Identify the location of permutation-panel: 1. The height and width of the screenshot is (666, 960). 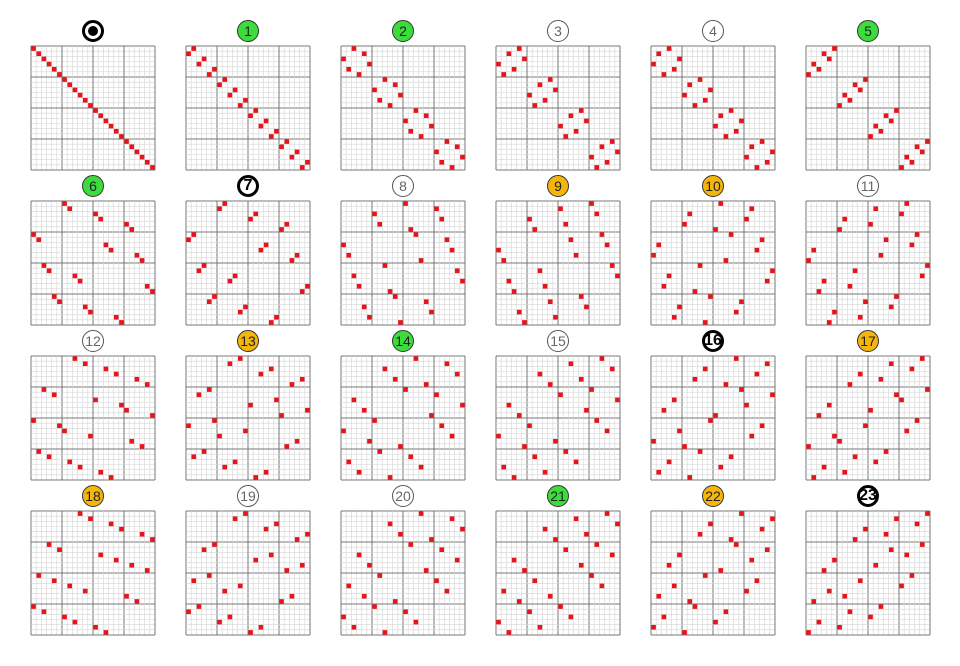
(248, 95).